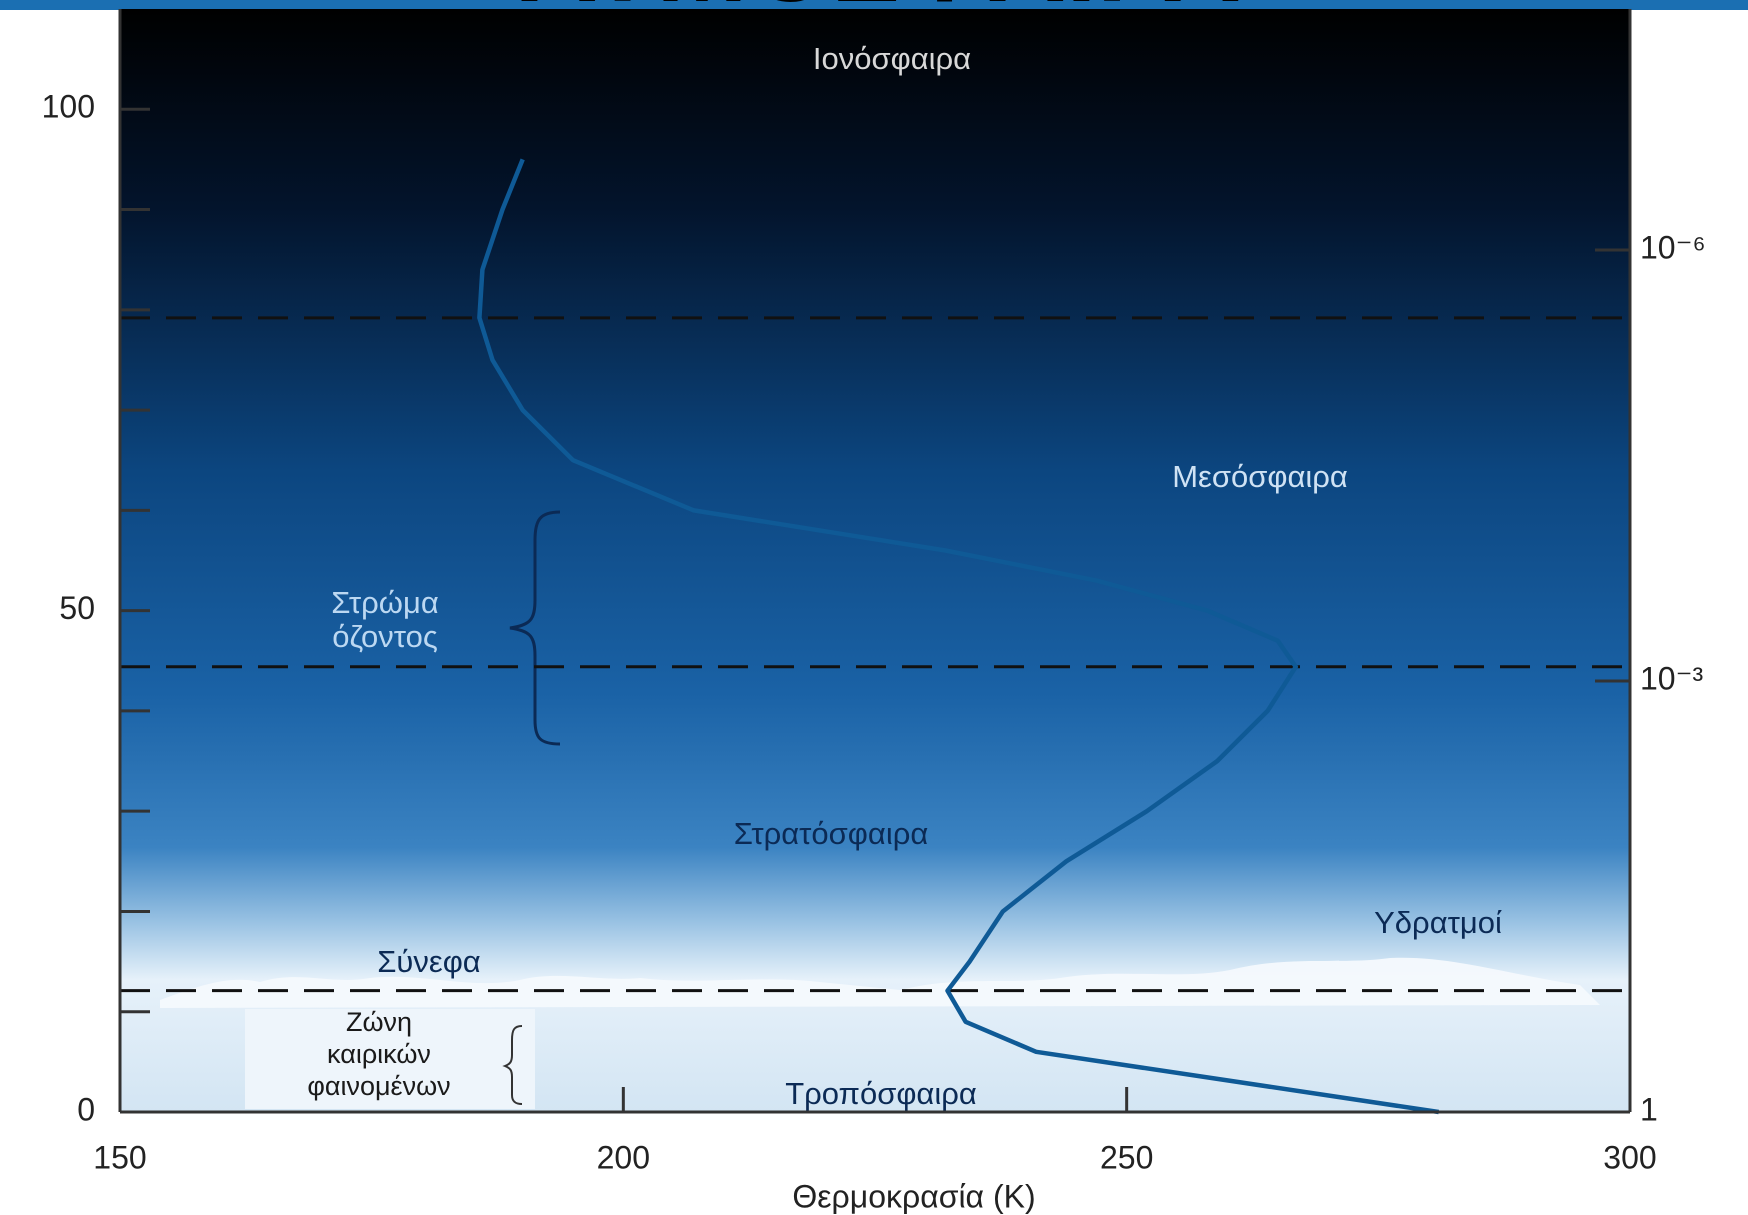 Image resolution: width=1748 pixels, height=1215 pixels. Describe the element at coordinates (1673, 247) in the screenshot. I see `y2-tick-label: 10⁻⁶` at that location.